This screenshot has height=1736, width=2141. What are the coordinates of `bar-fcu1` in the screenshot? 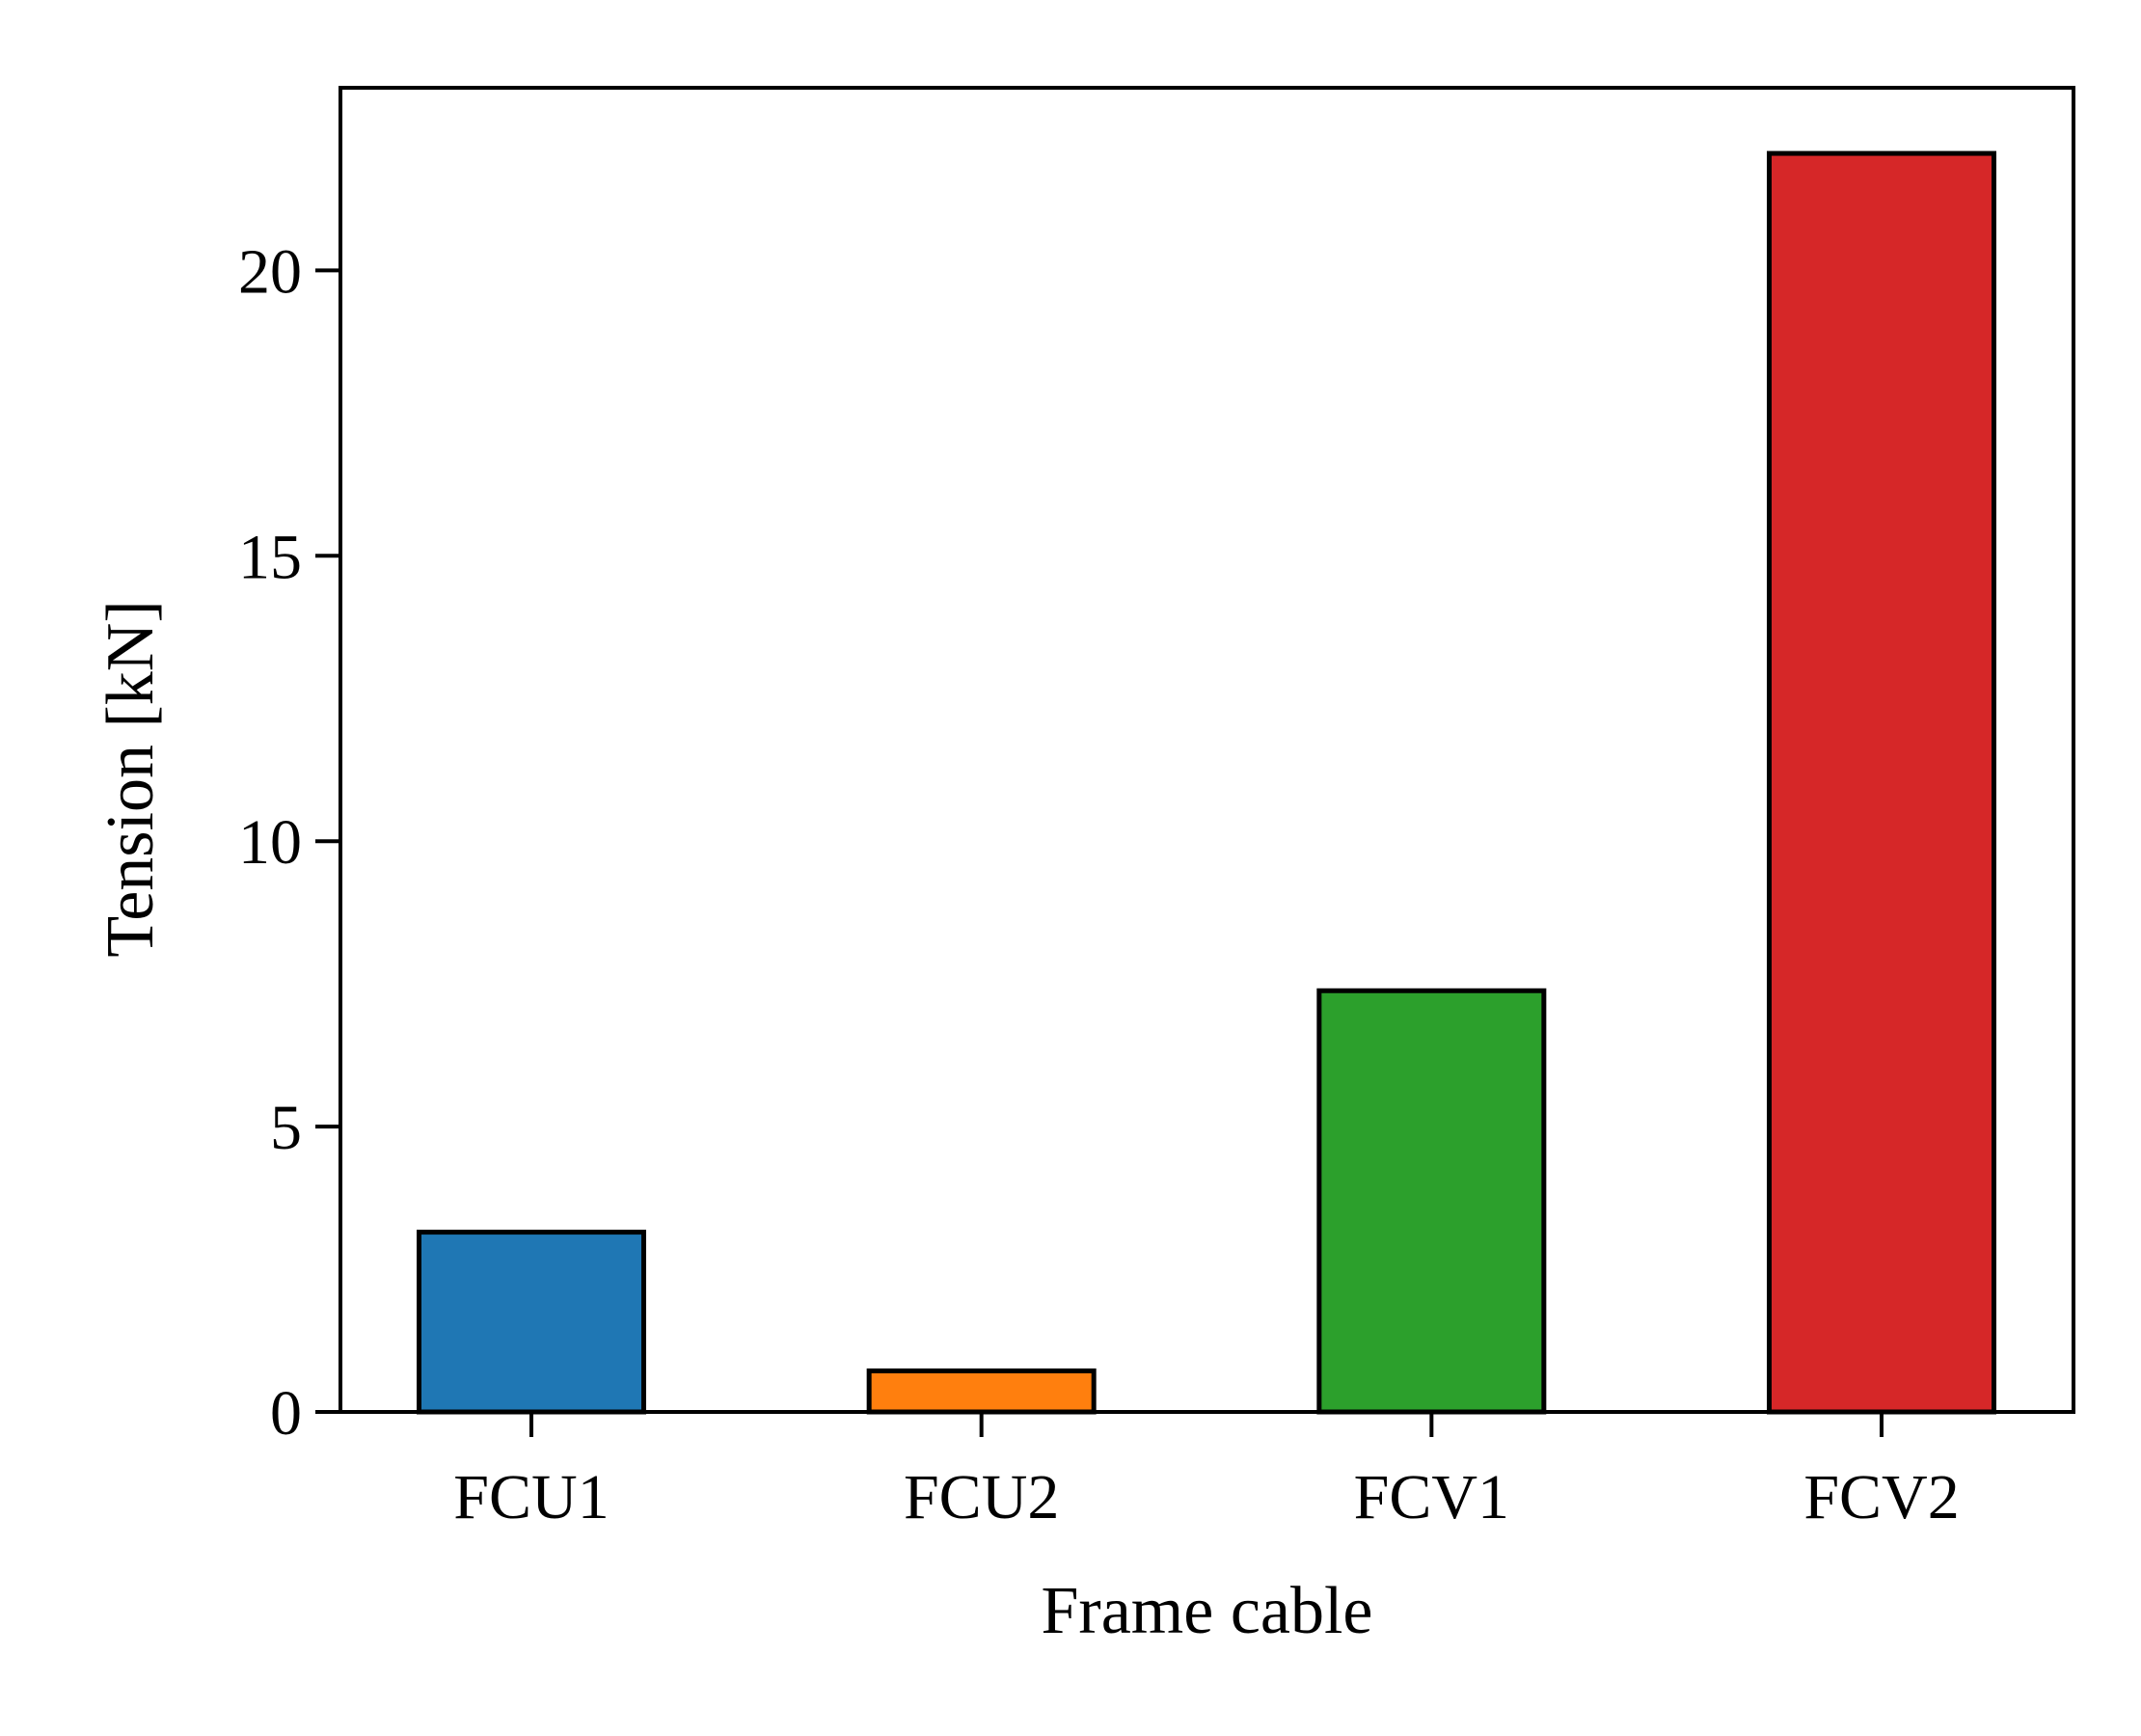 It's located at (531, 1322).